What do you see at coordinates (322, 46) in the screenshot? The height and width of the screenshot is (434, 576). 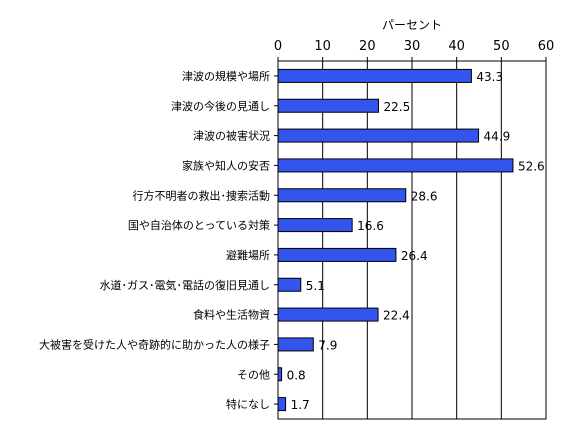 I see `tick-label-1: 10` at bounding box center [322, 46].